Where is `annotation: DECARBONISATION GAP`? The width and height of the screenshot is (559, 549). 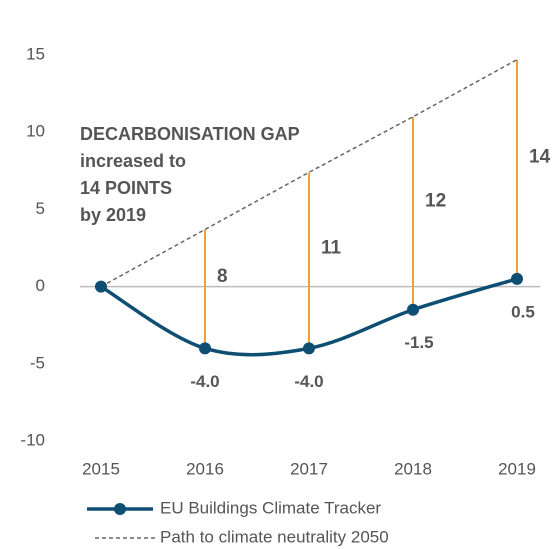 annotation: DECARBONISATION GAP is located at coordinates (190, 134).